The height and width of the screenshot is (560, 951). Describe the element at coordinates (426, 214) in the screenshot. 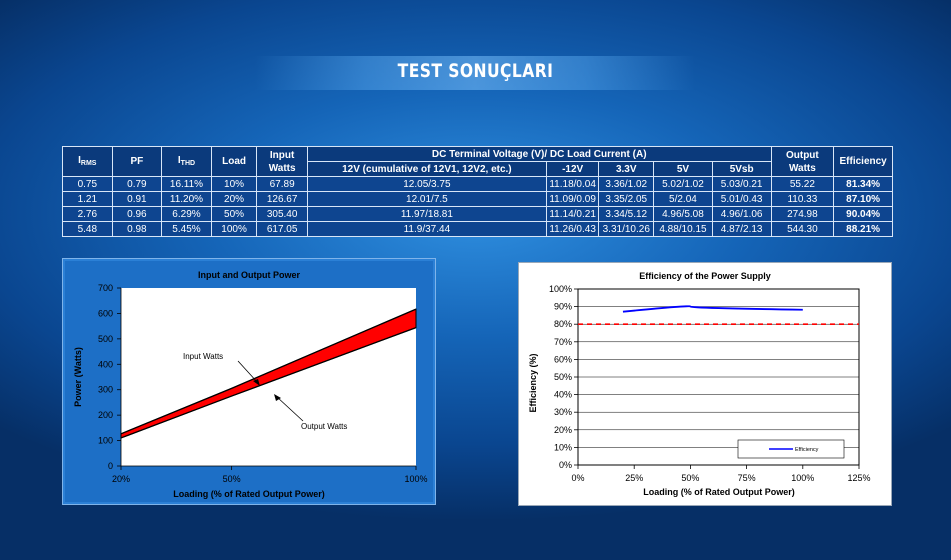

I see `table-cell: 11.97/18.81` at that location.